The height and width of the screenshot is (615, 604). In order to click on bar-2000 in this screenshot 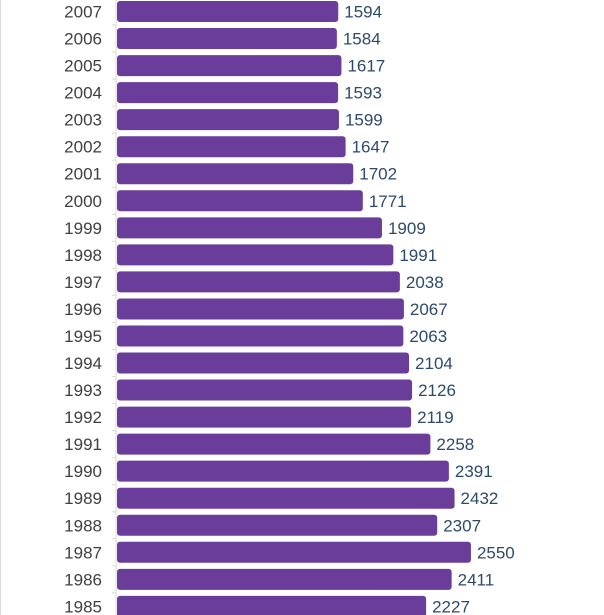, I will do `click(240, 201)`.